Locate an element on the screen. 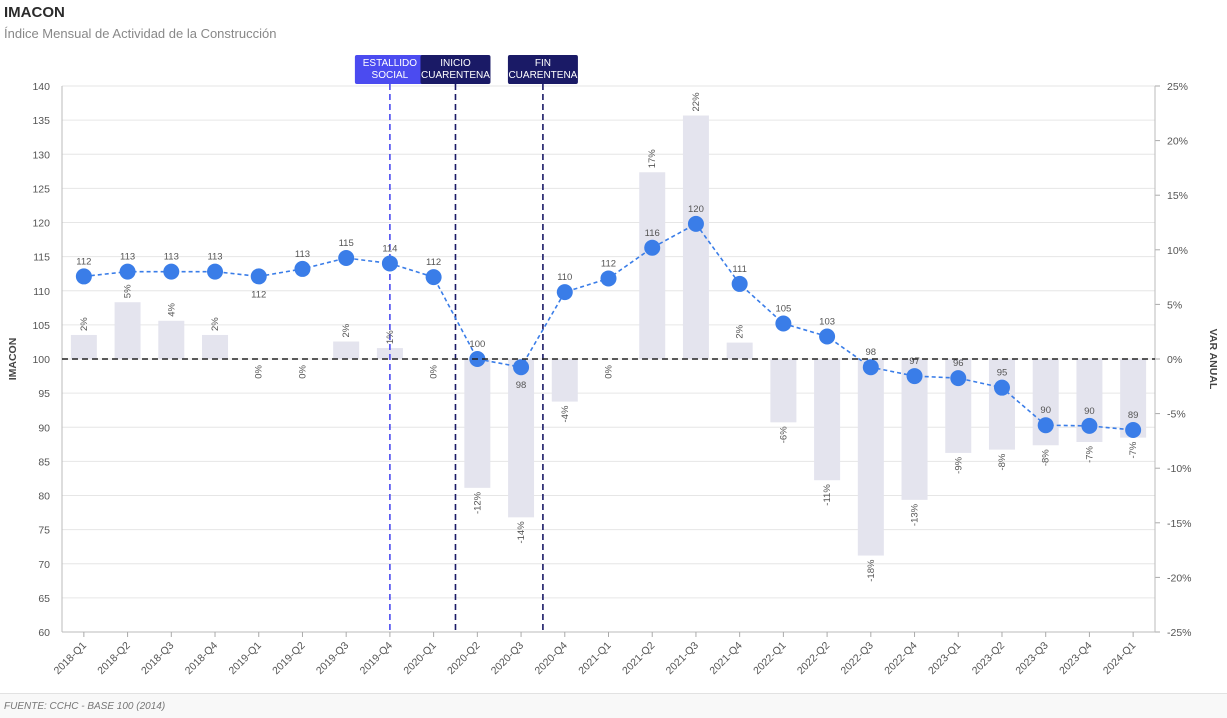 Image resolution: width=1227 pixels, height=718 pixels. y-right-tick-label: 20% is located at coordinates (1177, 142).